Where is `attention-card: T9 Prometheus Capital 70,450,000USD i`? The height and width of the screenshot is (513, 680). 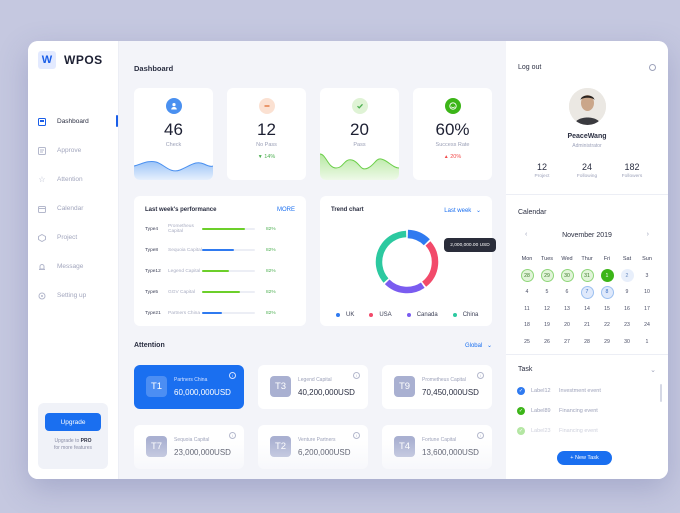
attention-card: T9 Prometheus Capital 70,450,000USD i is located at coordinates (437, 387).